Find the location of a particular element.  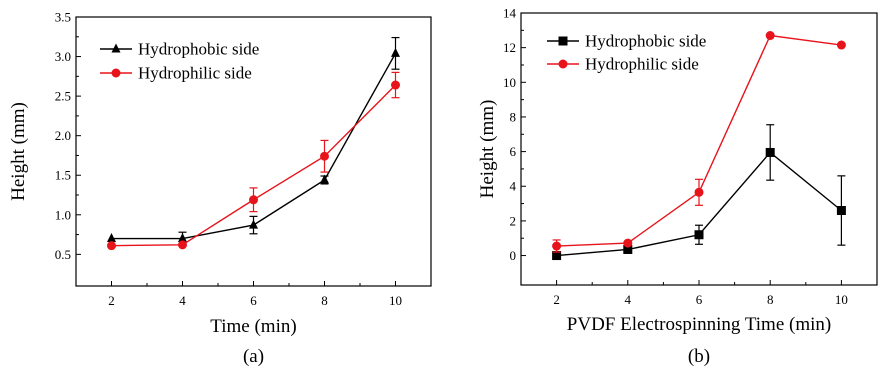

y-tick-label: 14 is located at coordinates (510, 13).